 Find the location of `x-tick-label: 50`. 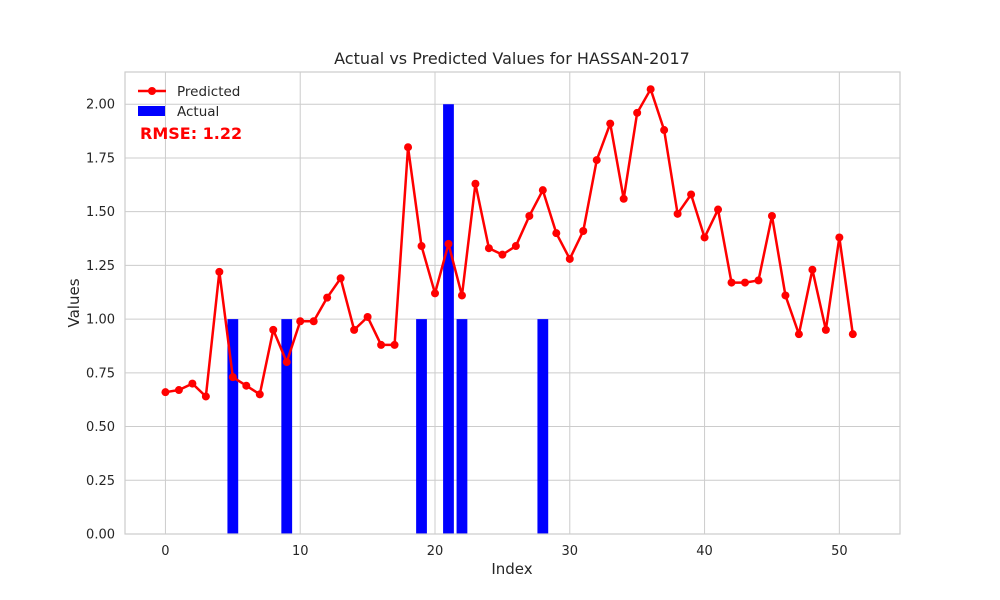

x-tick-label: 50 is located at coordinates (839, 551).